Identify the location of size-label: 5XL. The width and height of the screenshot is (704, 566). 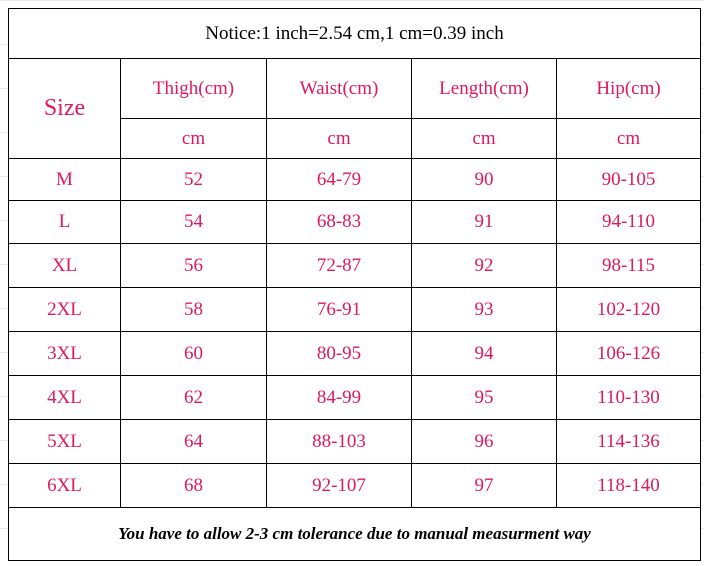
(64, 441).